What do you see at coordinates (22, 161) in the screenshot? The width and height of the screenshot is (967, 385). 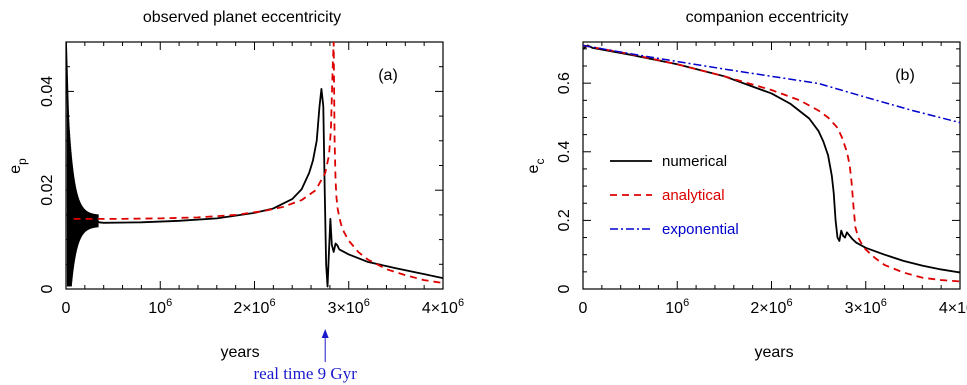 I see `panel-a-y-axis-label-sub: p` at bounding box center [22, 161].